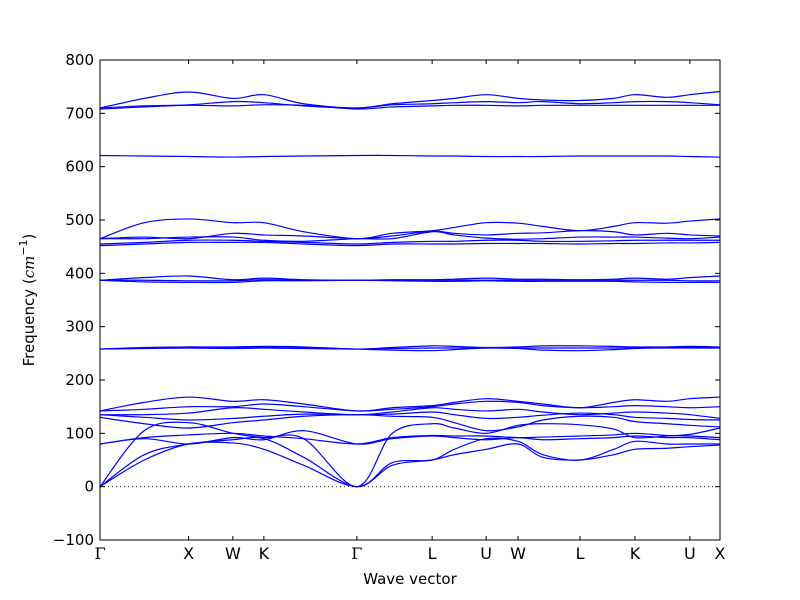  I want to click on y-tick-label: 0, so click(89, 487).